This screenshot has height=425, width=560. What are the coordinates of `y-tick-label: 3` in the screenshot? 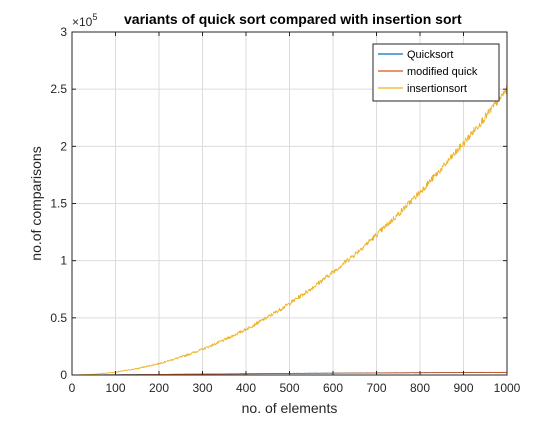 It's located at (63, 32).